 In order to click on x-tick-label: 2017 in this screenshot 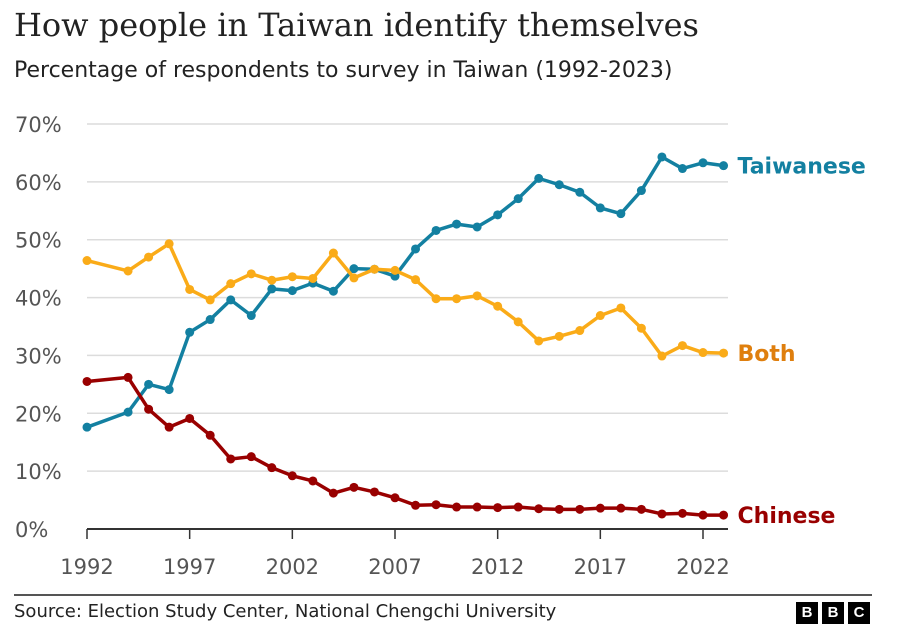, I will do `click(600, 567)`.